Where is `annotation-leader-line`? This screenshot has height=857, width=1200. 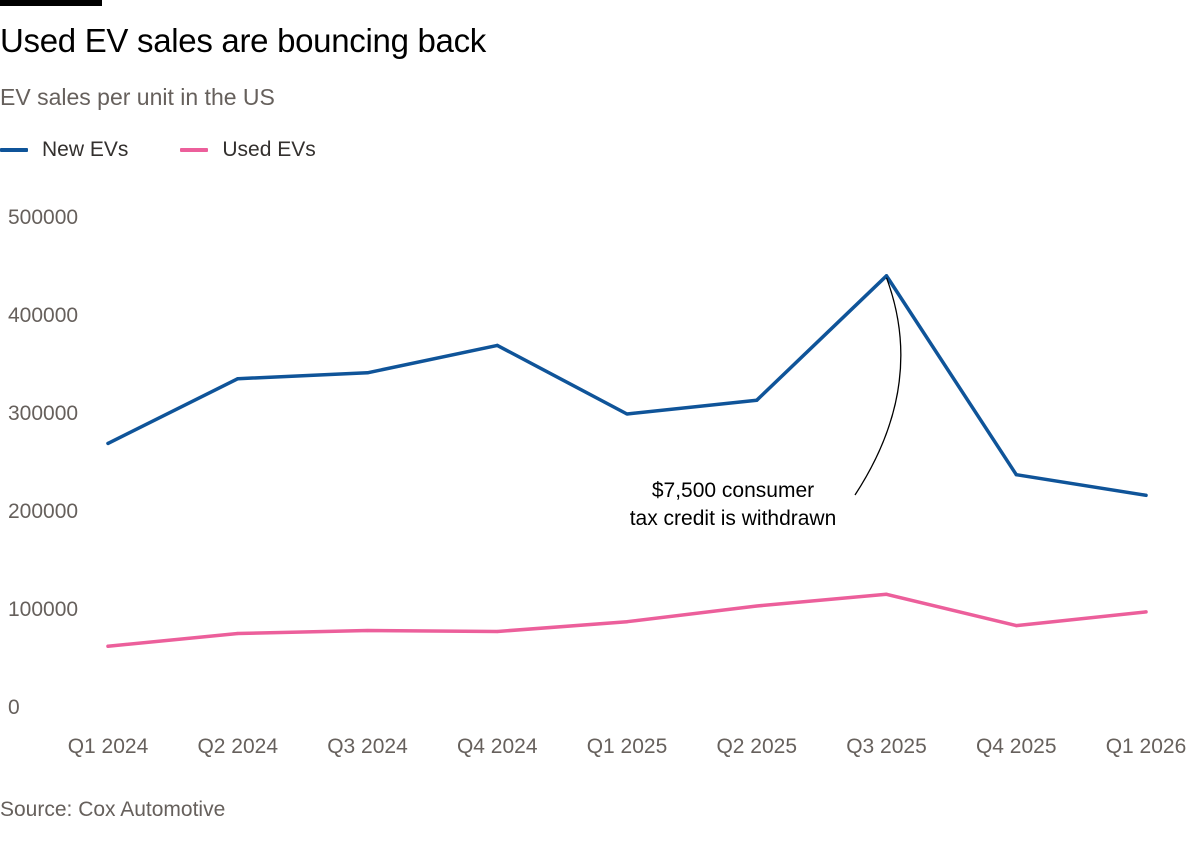 annotation-leader-line is located at coordinates (878, 386).